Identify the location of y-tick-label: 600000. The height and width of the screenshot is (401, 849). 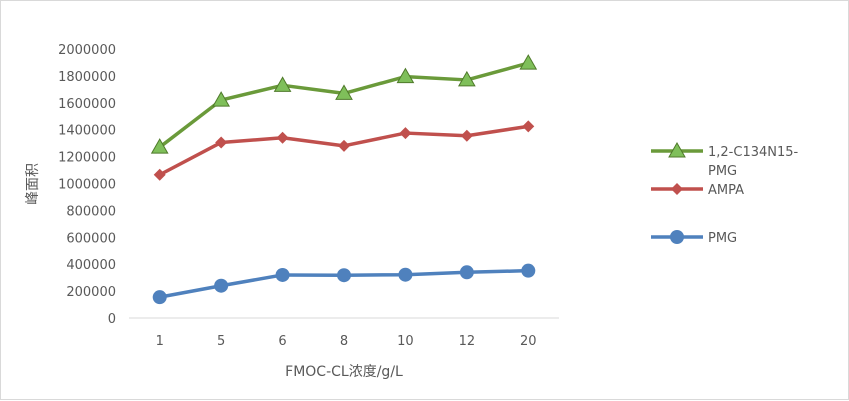
(91, 238).